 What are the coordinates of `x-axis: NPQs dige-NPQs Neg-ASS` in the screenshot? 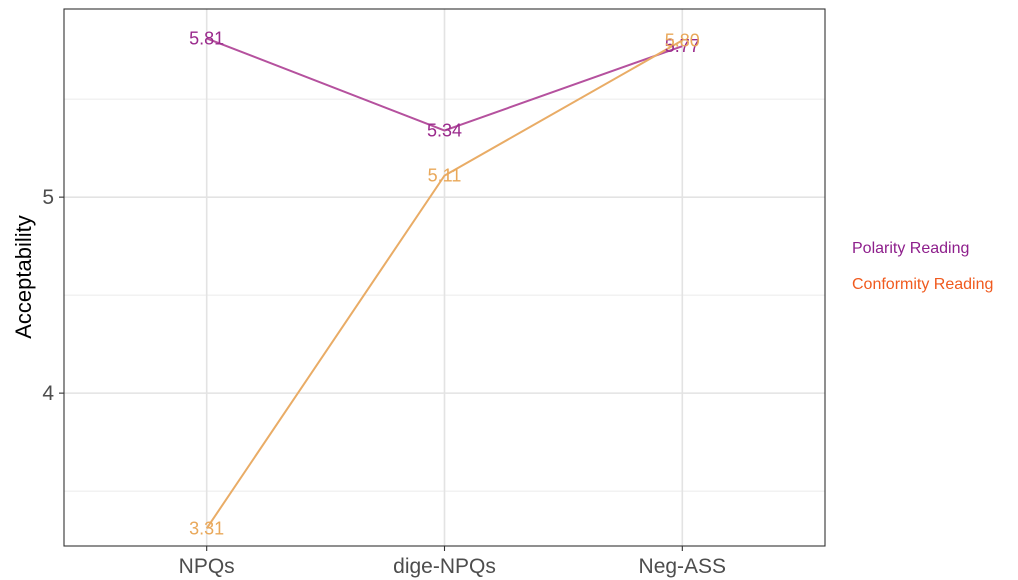 It's located at (452, 562).